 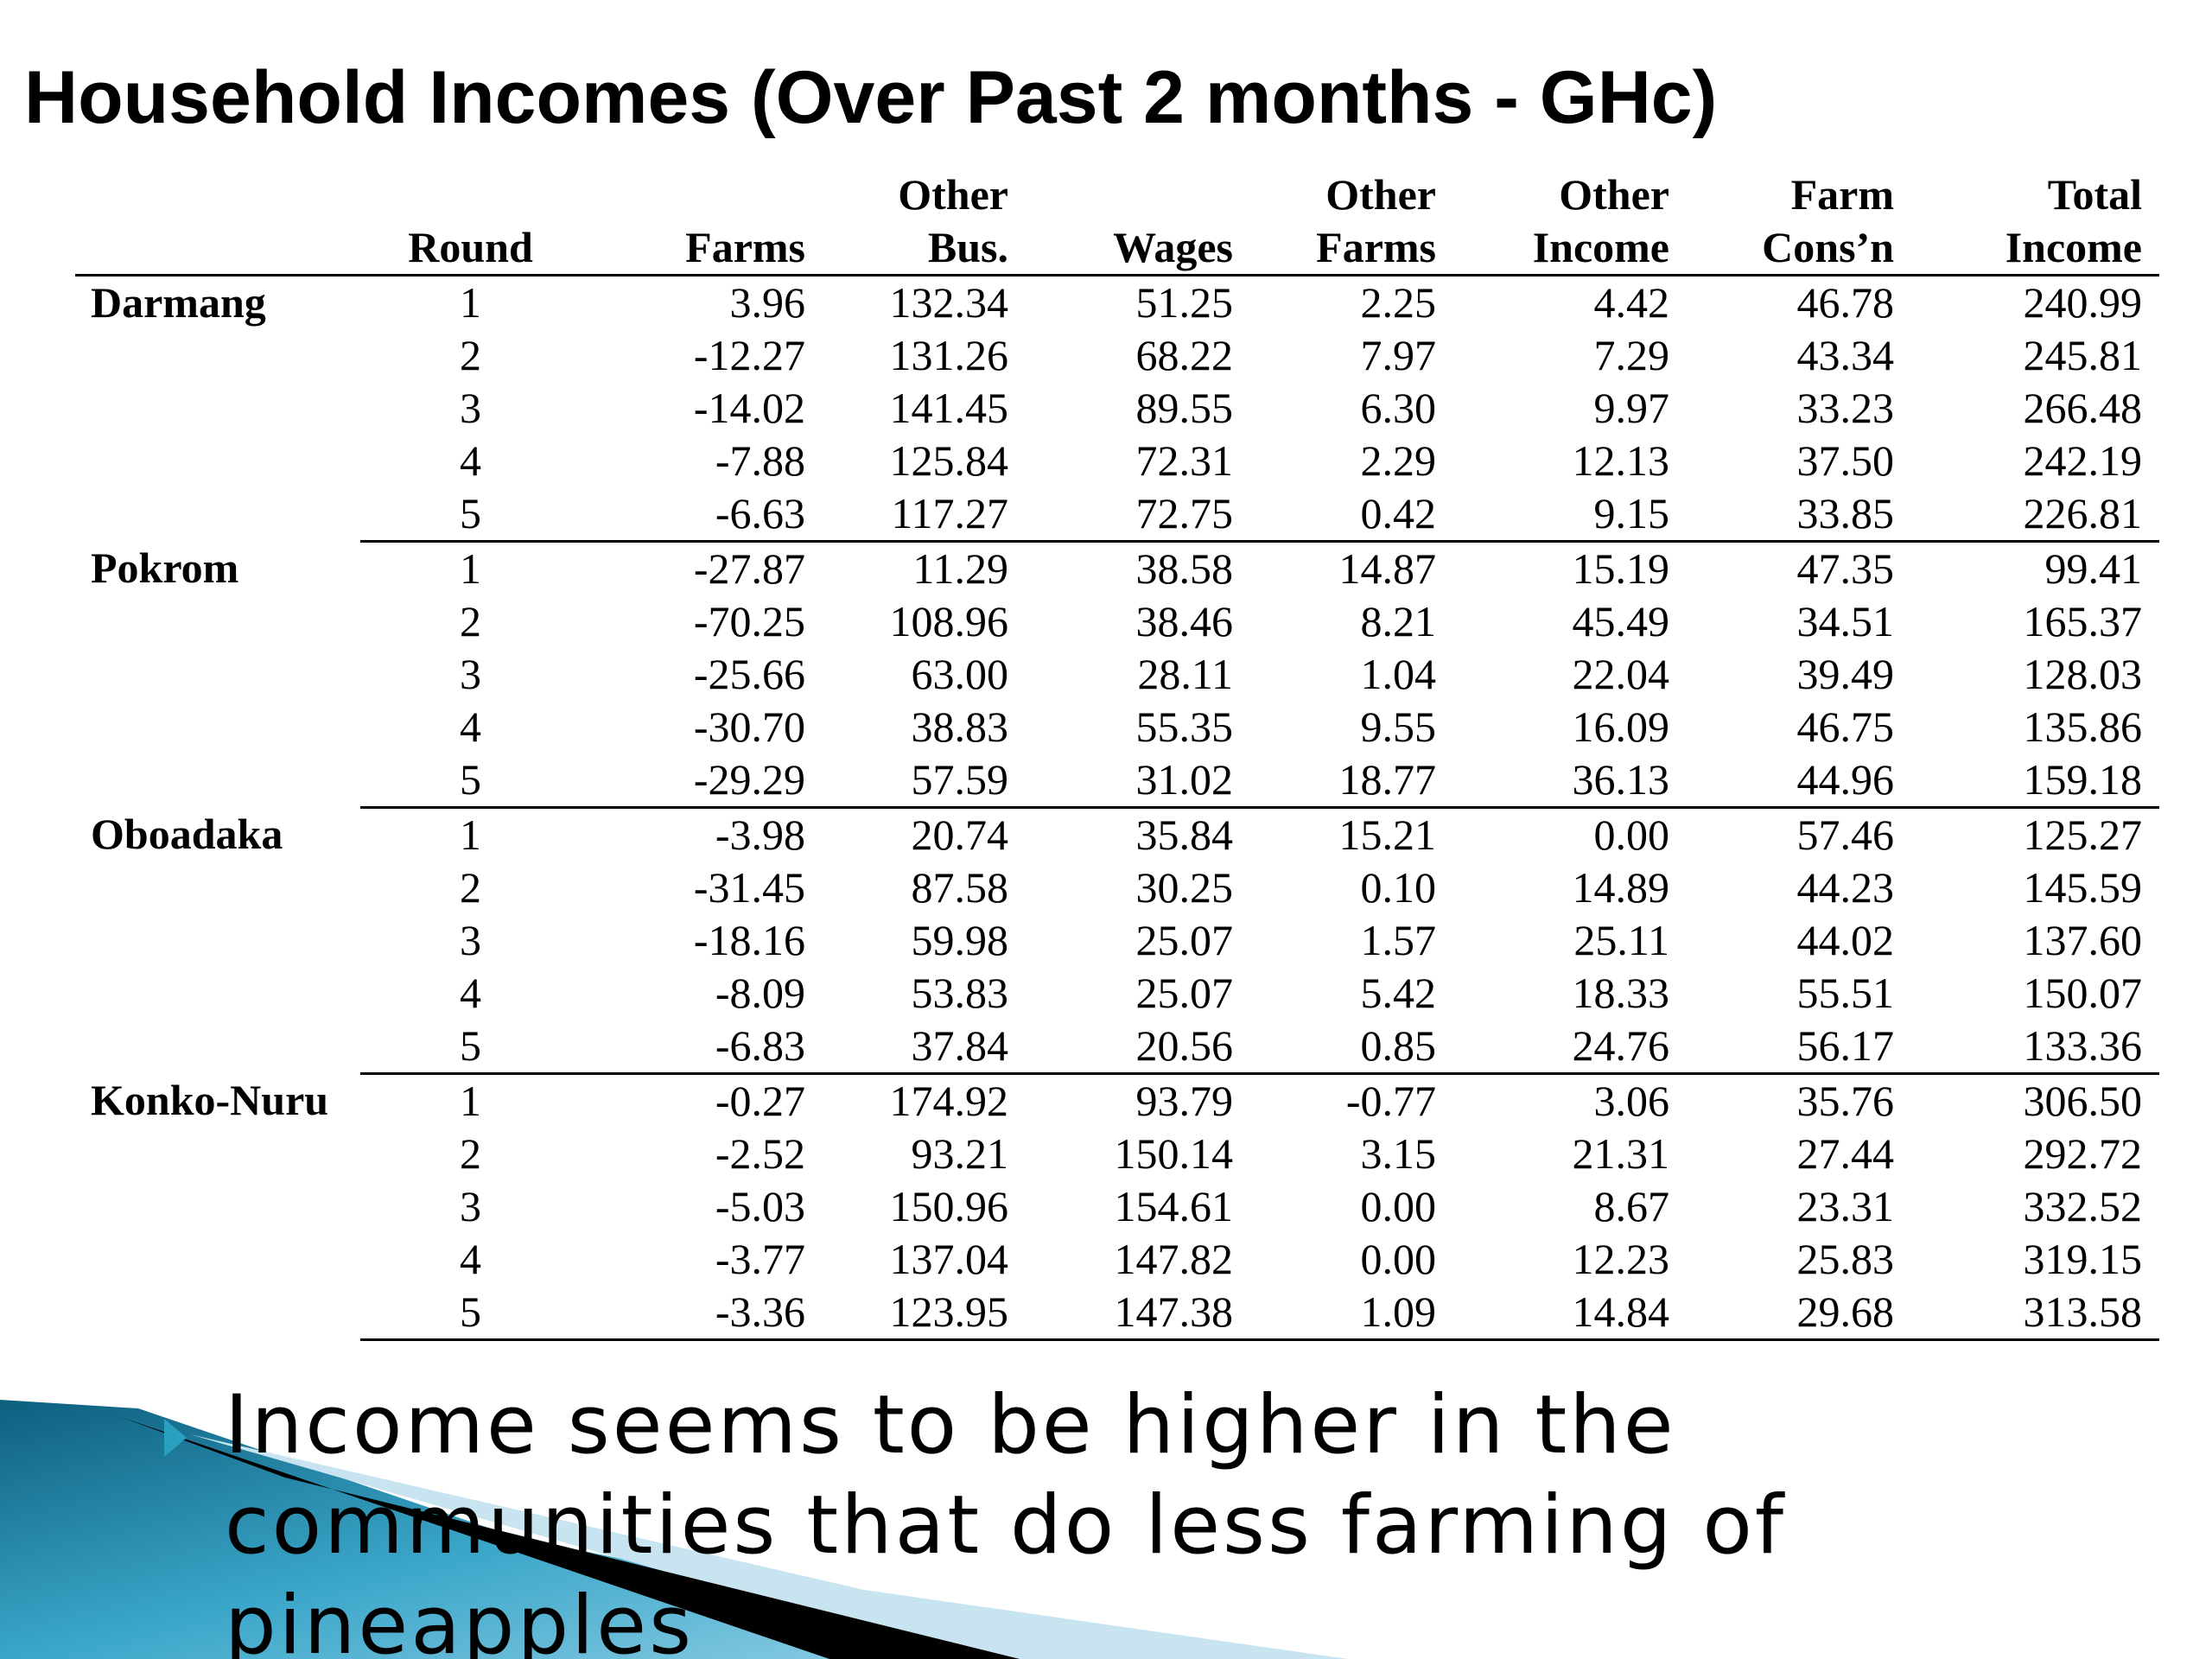 What do you see at coordinates (749, 621) in the screenshot?
I see `value-cell: -70.25` at bounding box center [749, 621].